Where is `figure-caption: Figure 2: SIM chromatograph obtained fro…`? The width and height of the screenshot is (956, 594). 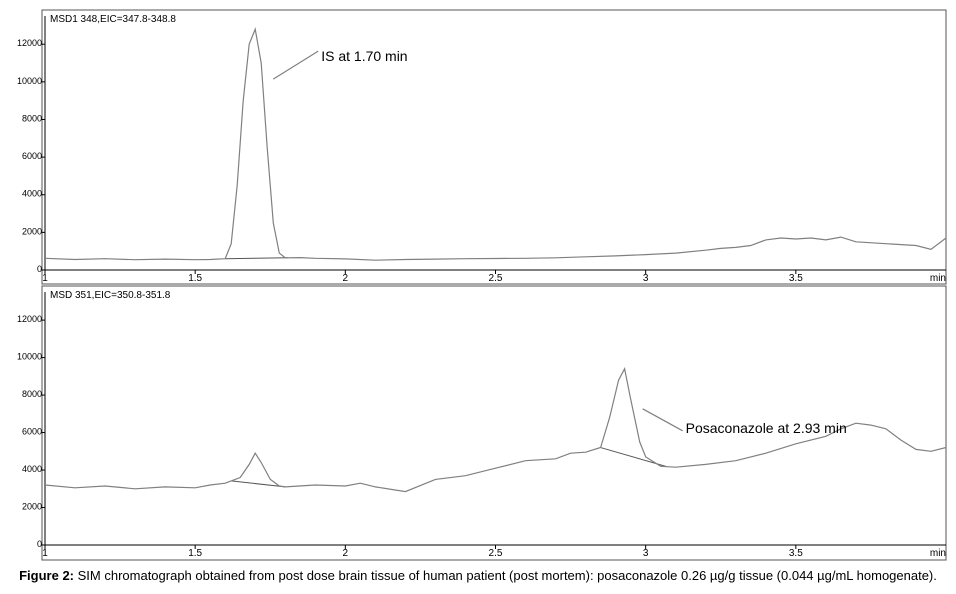
figure-caption: Figure 2: SIM chromatograph obtained fro… is located at coordinates (478, 575).